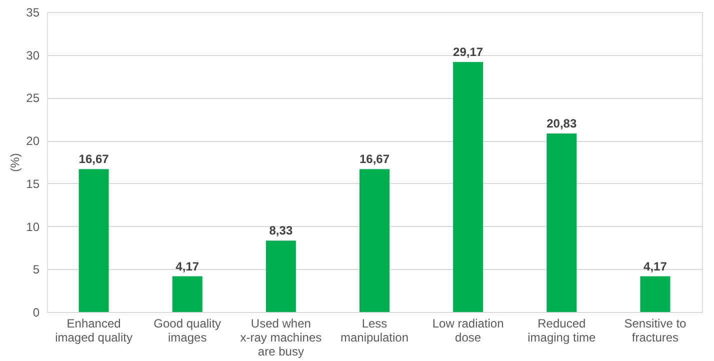 This screenshot has width=714, height=361. Describe the element at coordinates (562, 330) in the screenshot. I see `x-tick-label: Reduced imaging time` at that location.